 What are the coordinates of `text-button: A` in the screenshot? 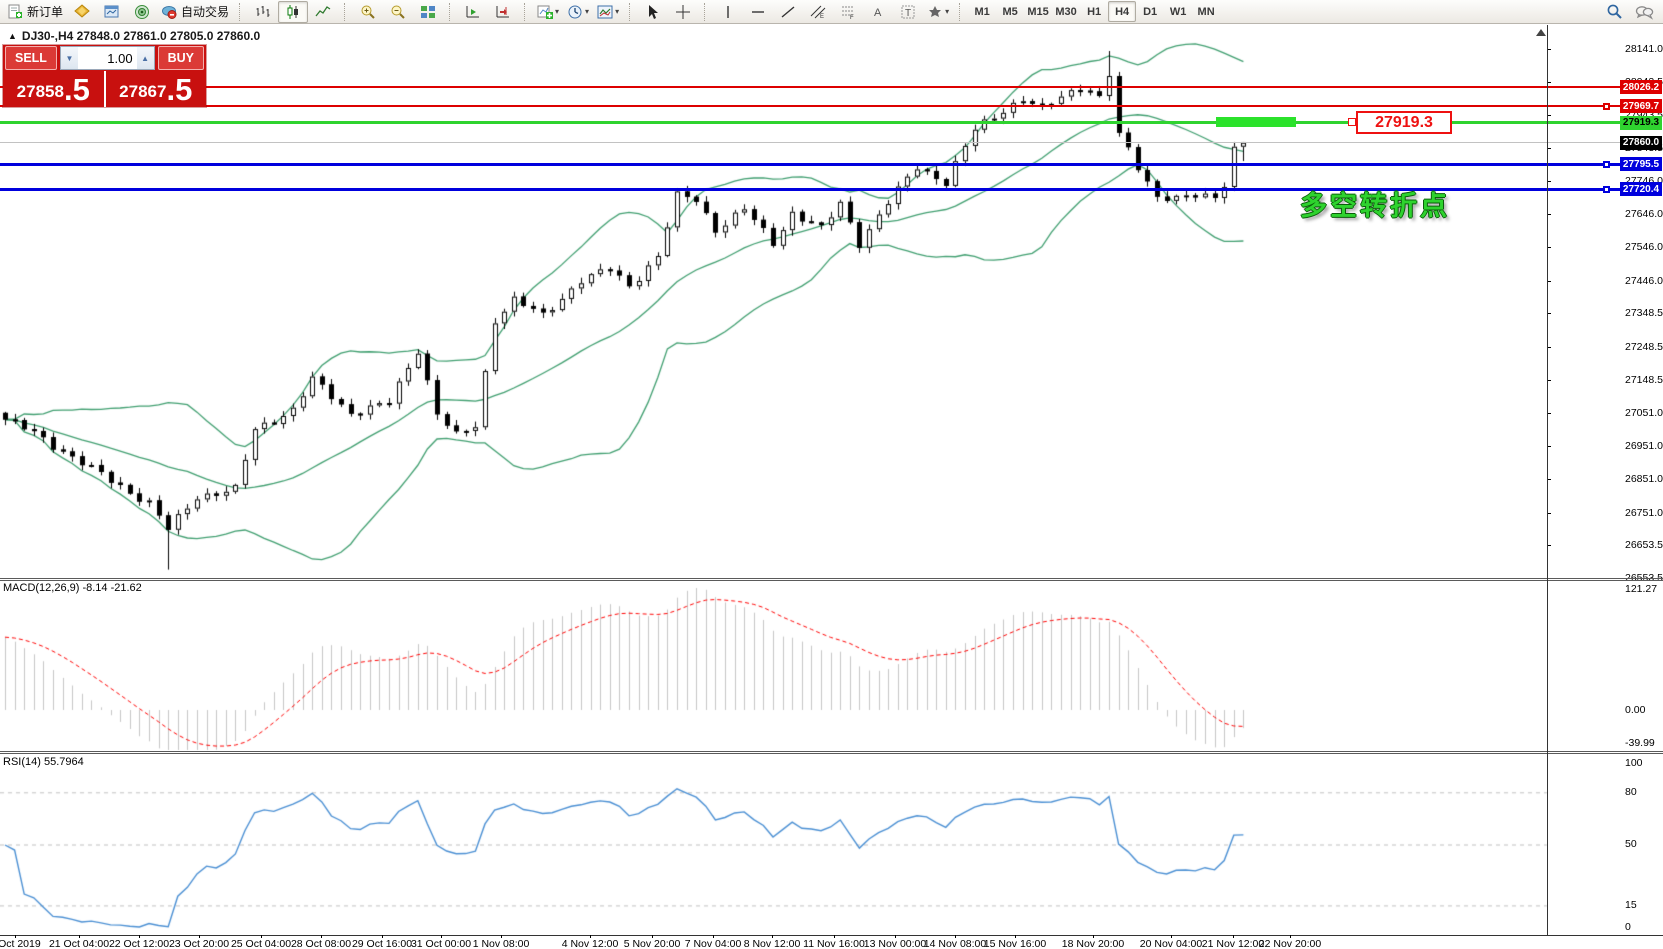 It's located at (878, 12).